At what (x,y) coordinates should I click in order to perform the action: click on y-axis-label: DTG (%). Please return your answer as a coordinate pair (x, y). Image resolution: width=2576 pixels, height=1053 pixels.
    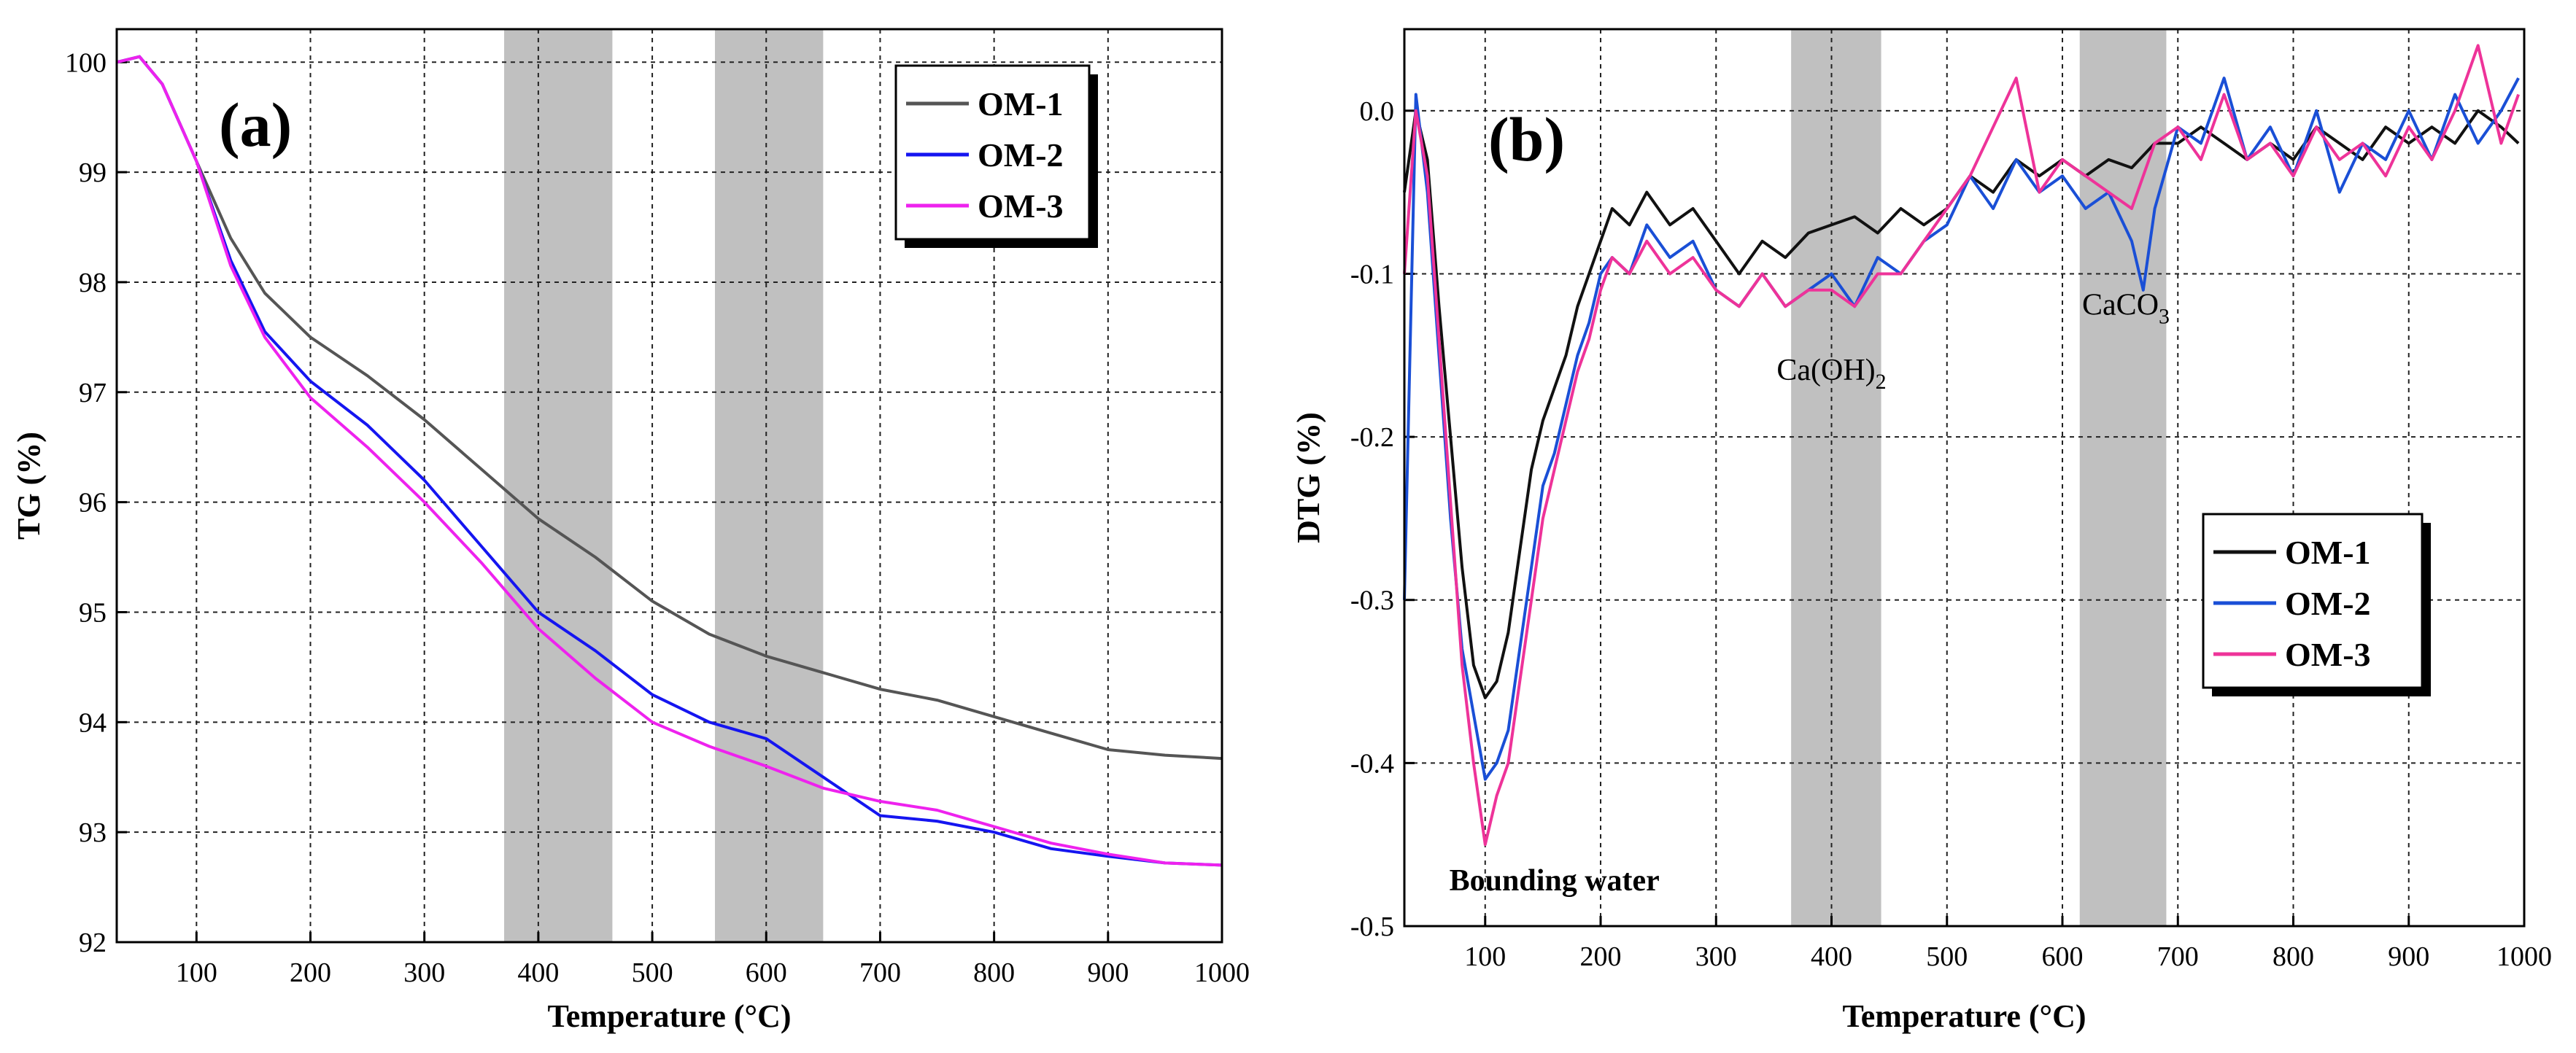
    Looking at the image, I should click on (1308, 477).